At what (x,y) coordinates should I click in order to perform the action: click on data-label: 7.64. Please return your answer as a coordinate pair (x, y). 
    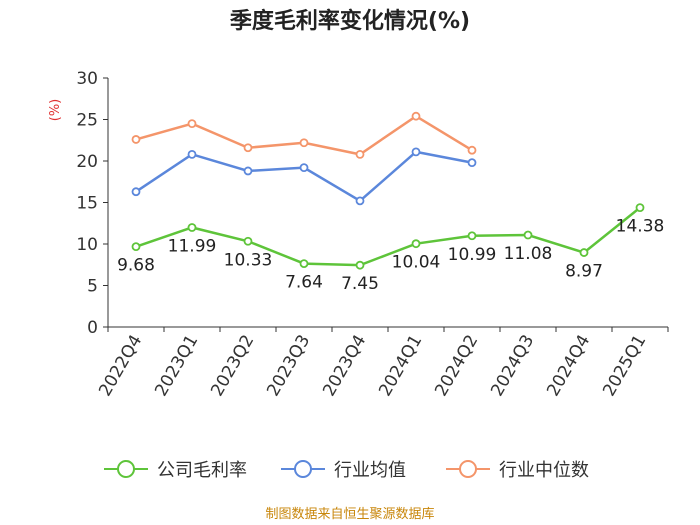
    Looking at the image, I should click on (304, 283).